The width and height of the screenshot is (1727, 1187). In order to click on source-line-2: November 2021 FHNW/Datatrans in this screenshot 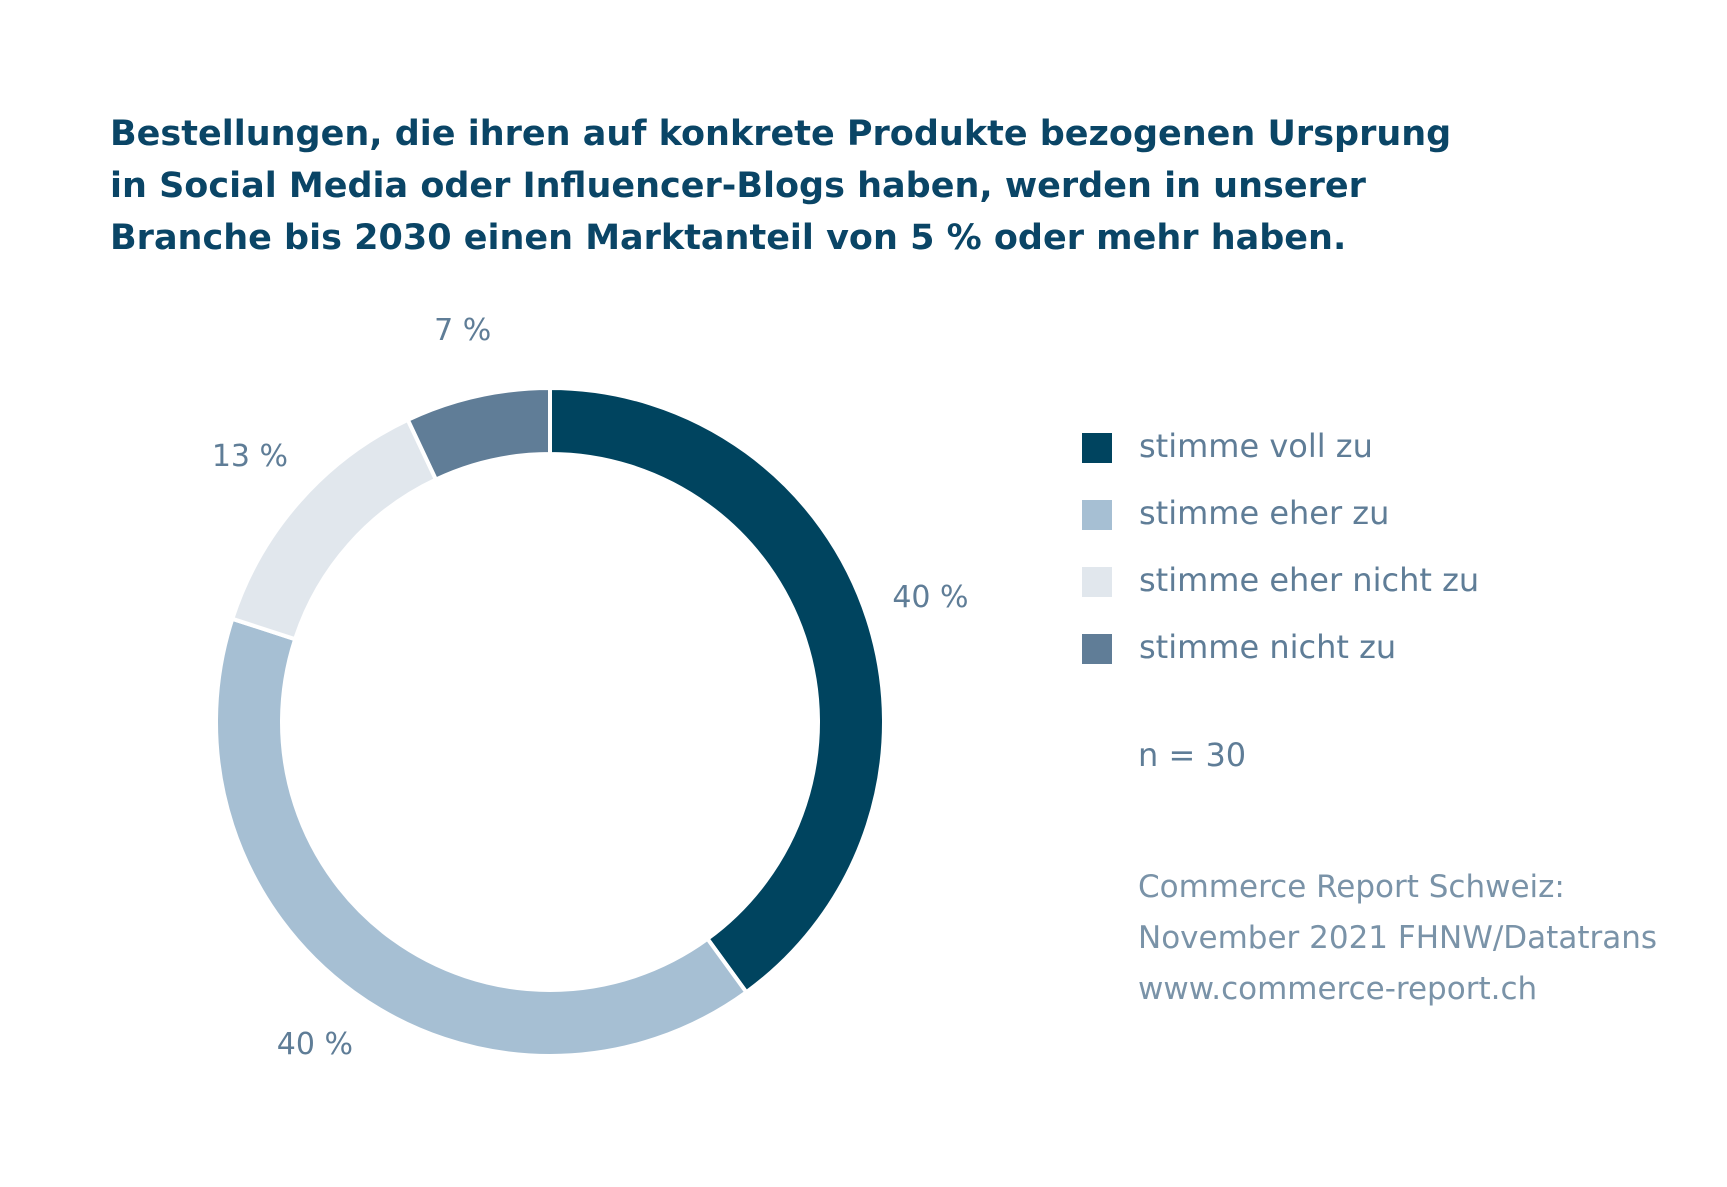, I will do `click(1398, 938)`.